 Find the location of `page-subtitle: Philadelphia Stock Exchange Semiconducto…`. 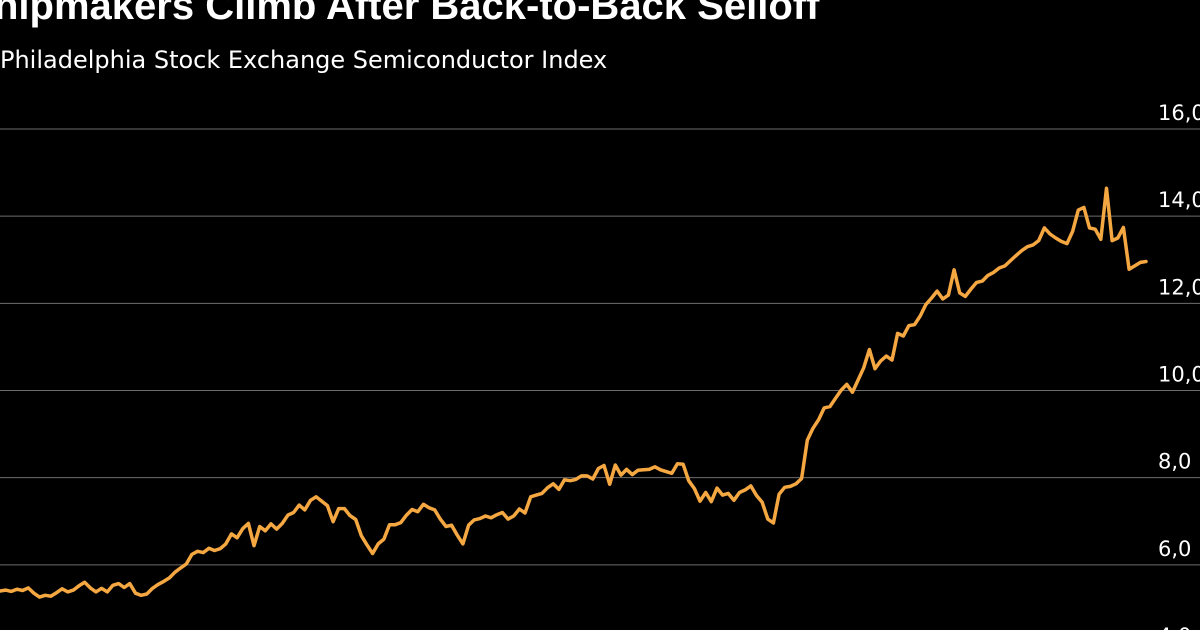

page-subtitle: Philadelphia Stock Exchange Semiconducto… is located at coordinates (304, 60).